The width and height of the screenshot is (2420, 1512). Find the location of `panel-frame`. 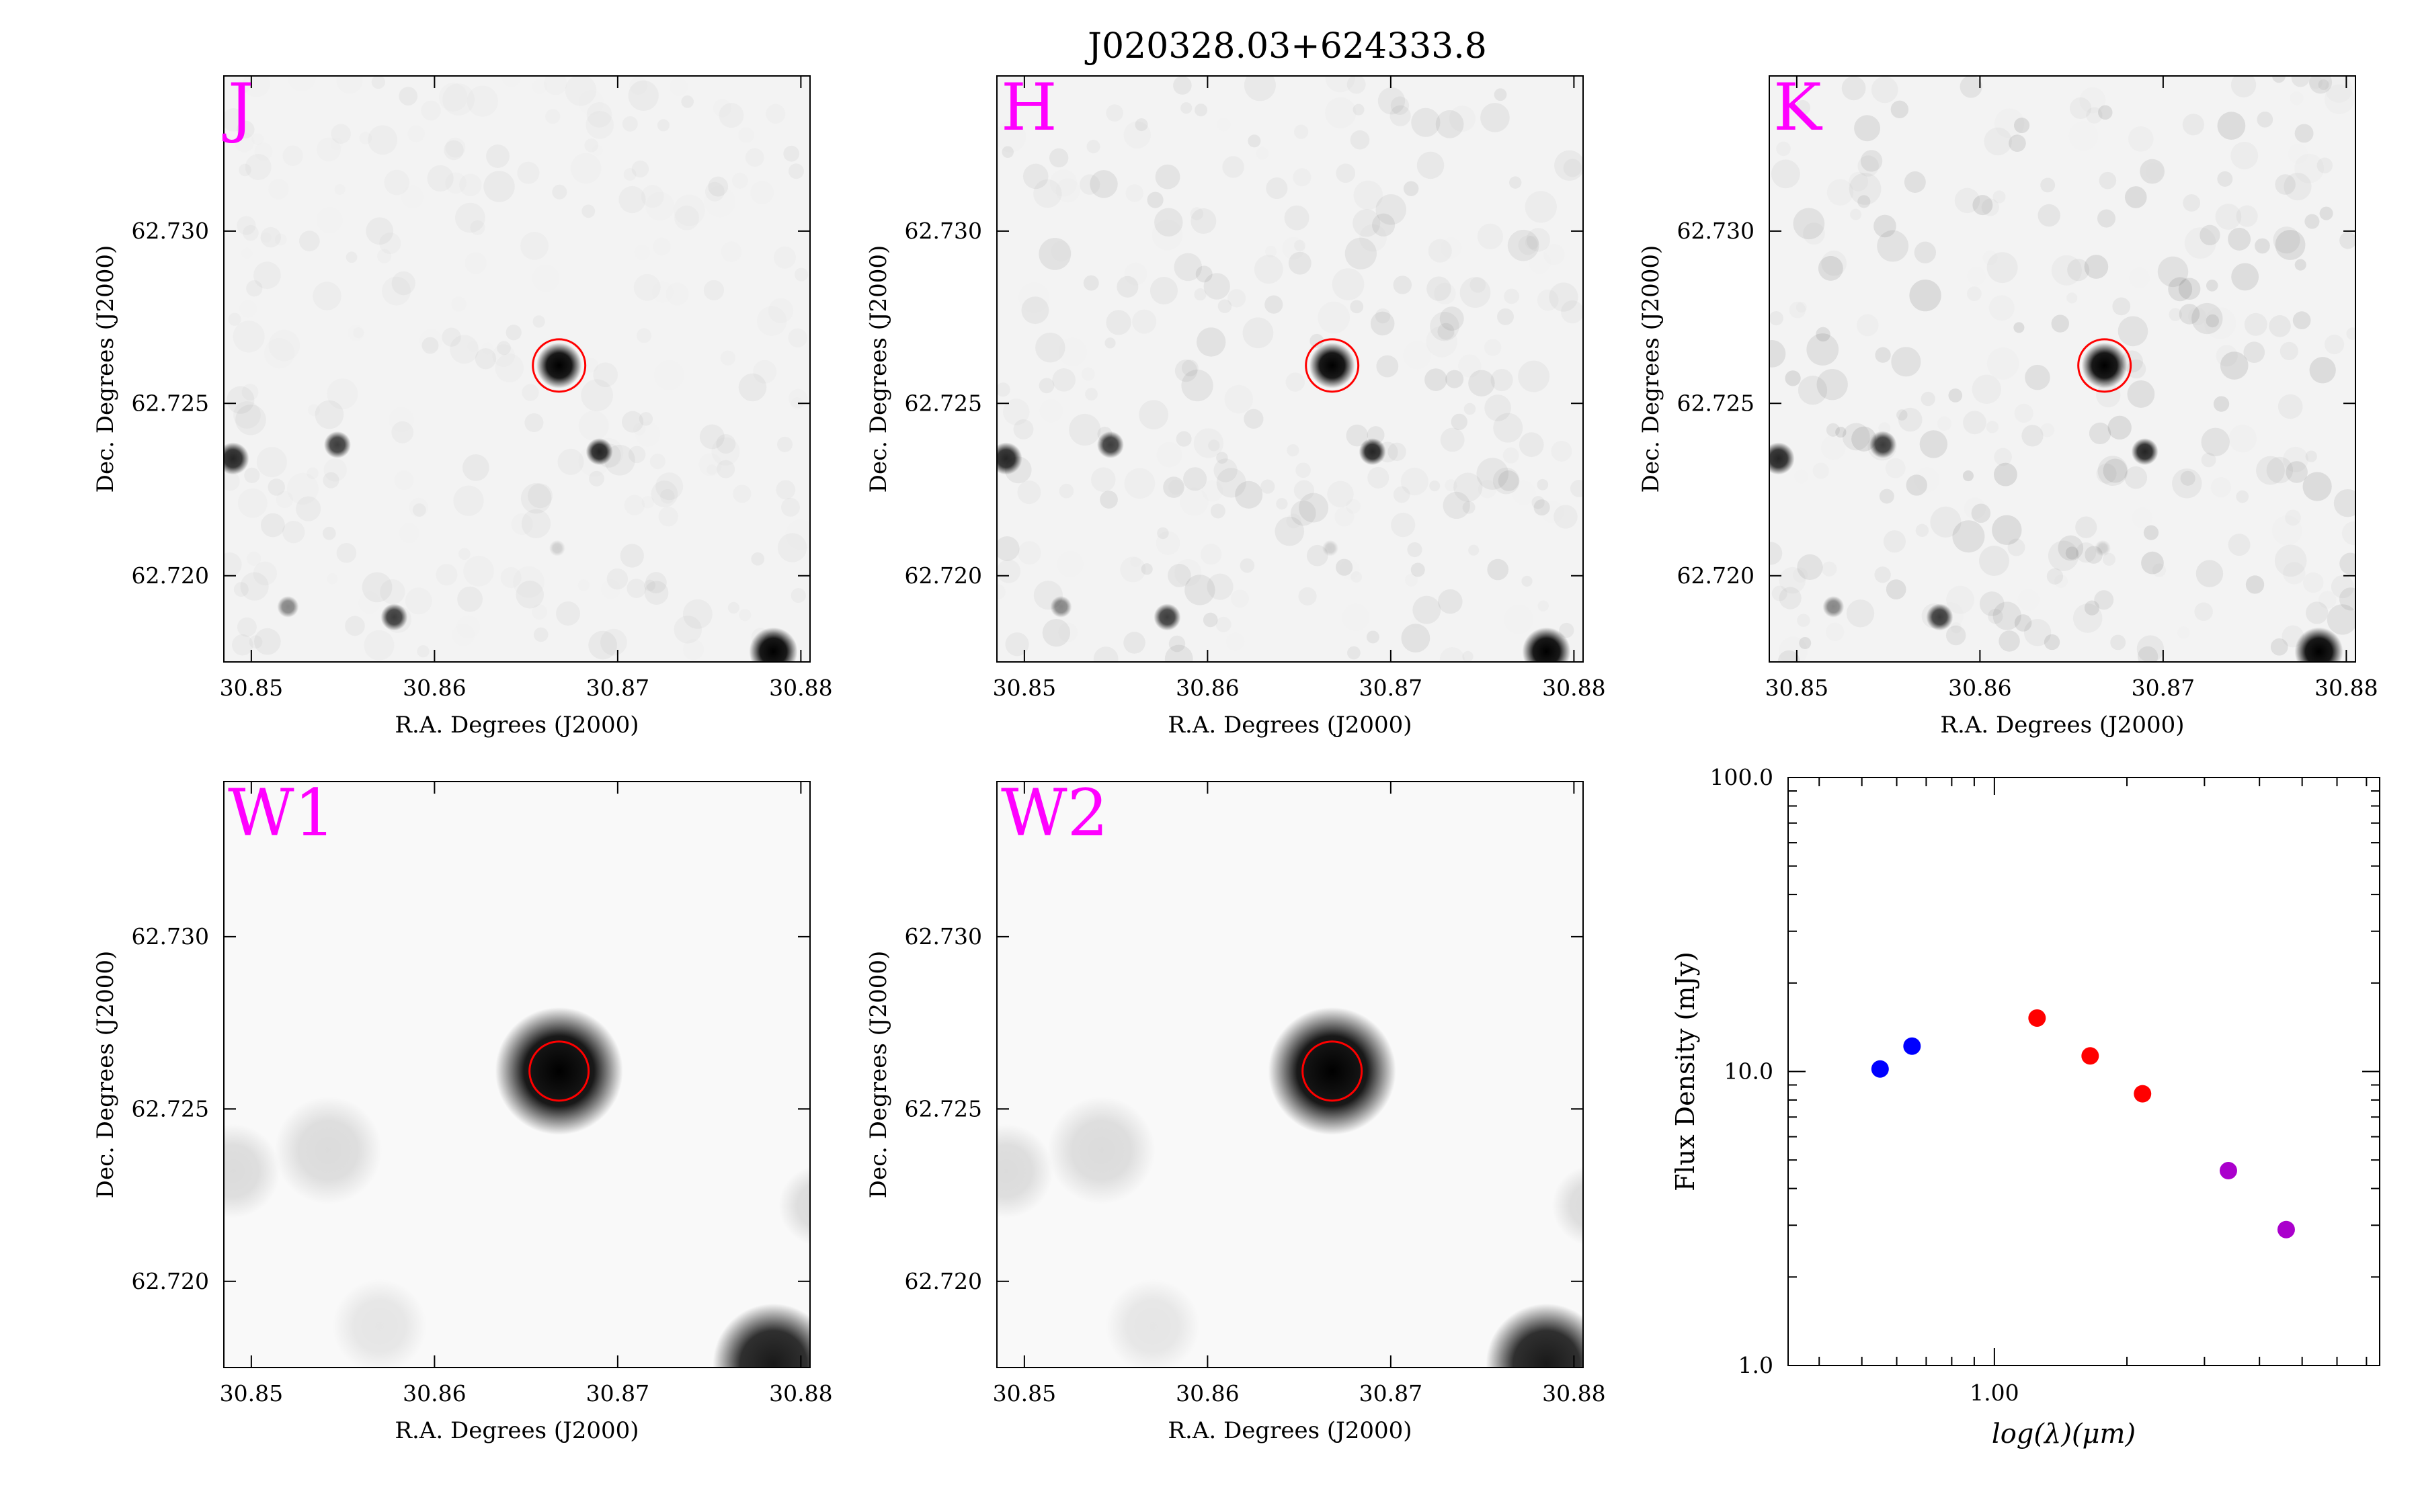

panel-frame is located at coordinates (1290, 369).